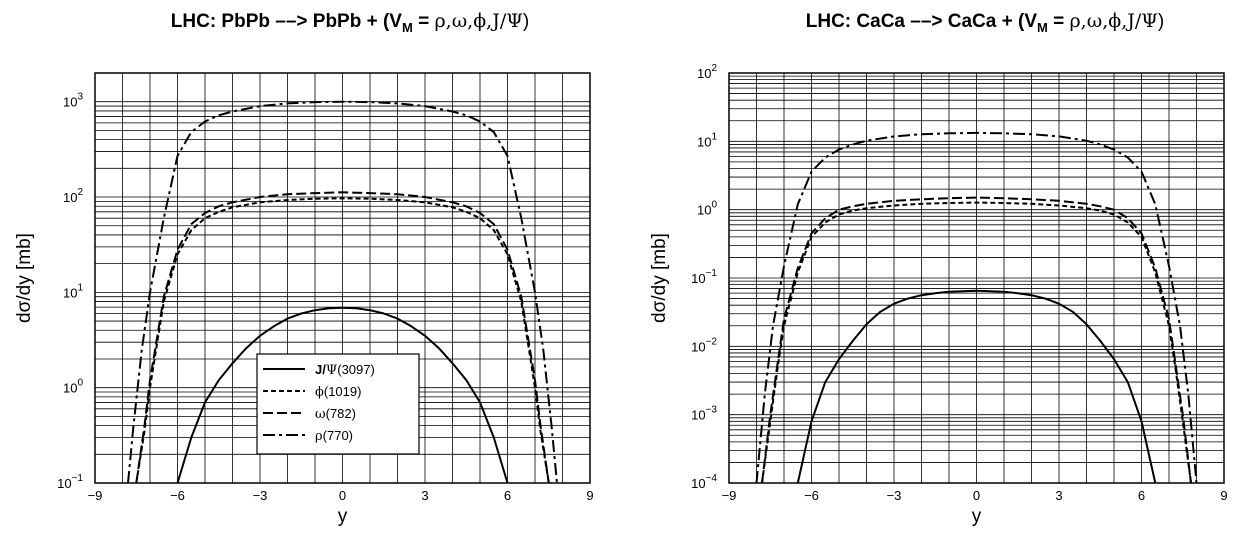 Image resolution: width=1235 pixels, height=534 pixels. What do you see at coordinates (334, 436) in the screenshot?
I see `legend-entry: ρ(770)` at bounding box center [334, 436].